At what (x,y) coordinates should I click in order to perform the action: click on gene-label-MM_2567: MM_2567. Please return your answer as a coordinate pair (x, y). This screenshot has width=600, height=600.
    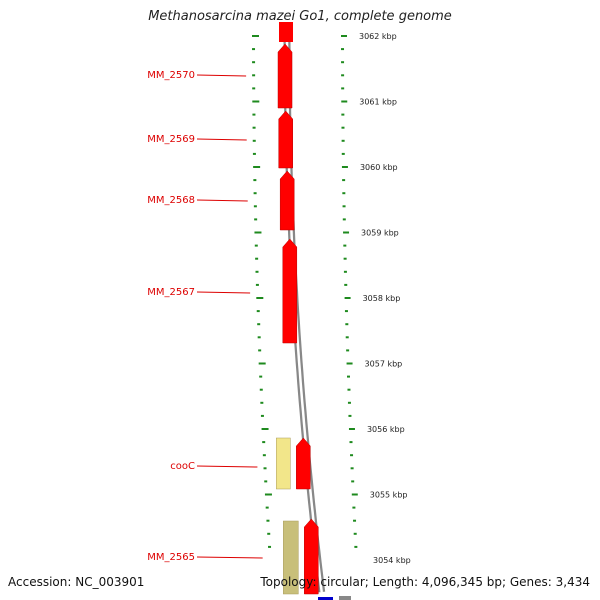
    Looking at the image, I should click on (171, 292).